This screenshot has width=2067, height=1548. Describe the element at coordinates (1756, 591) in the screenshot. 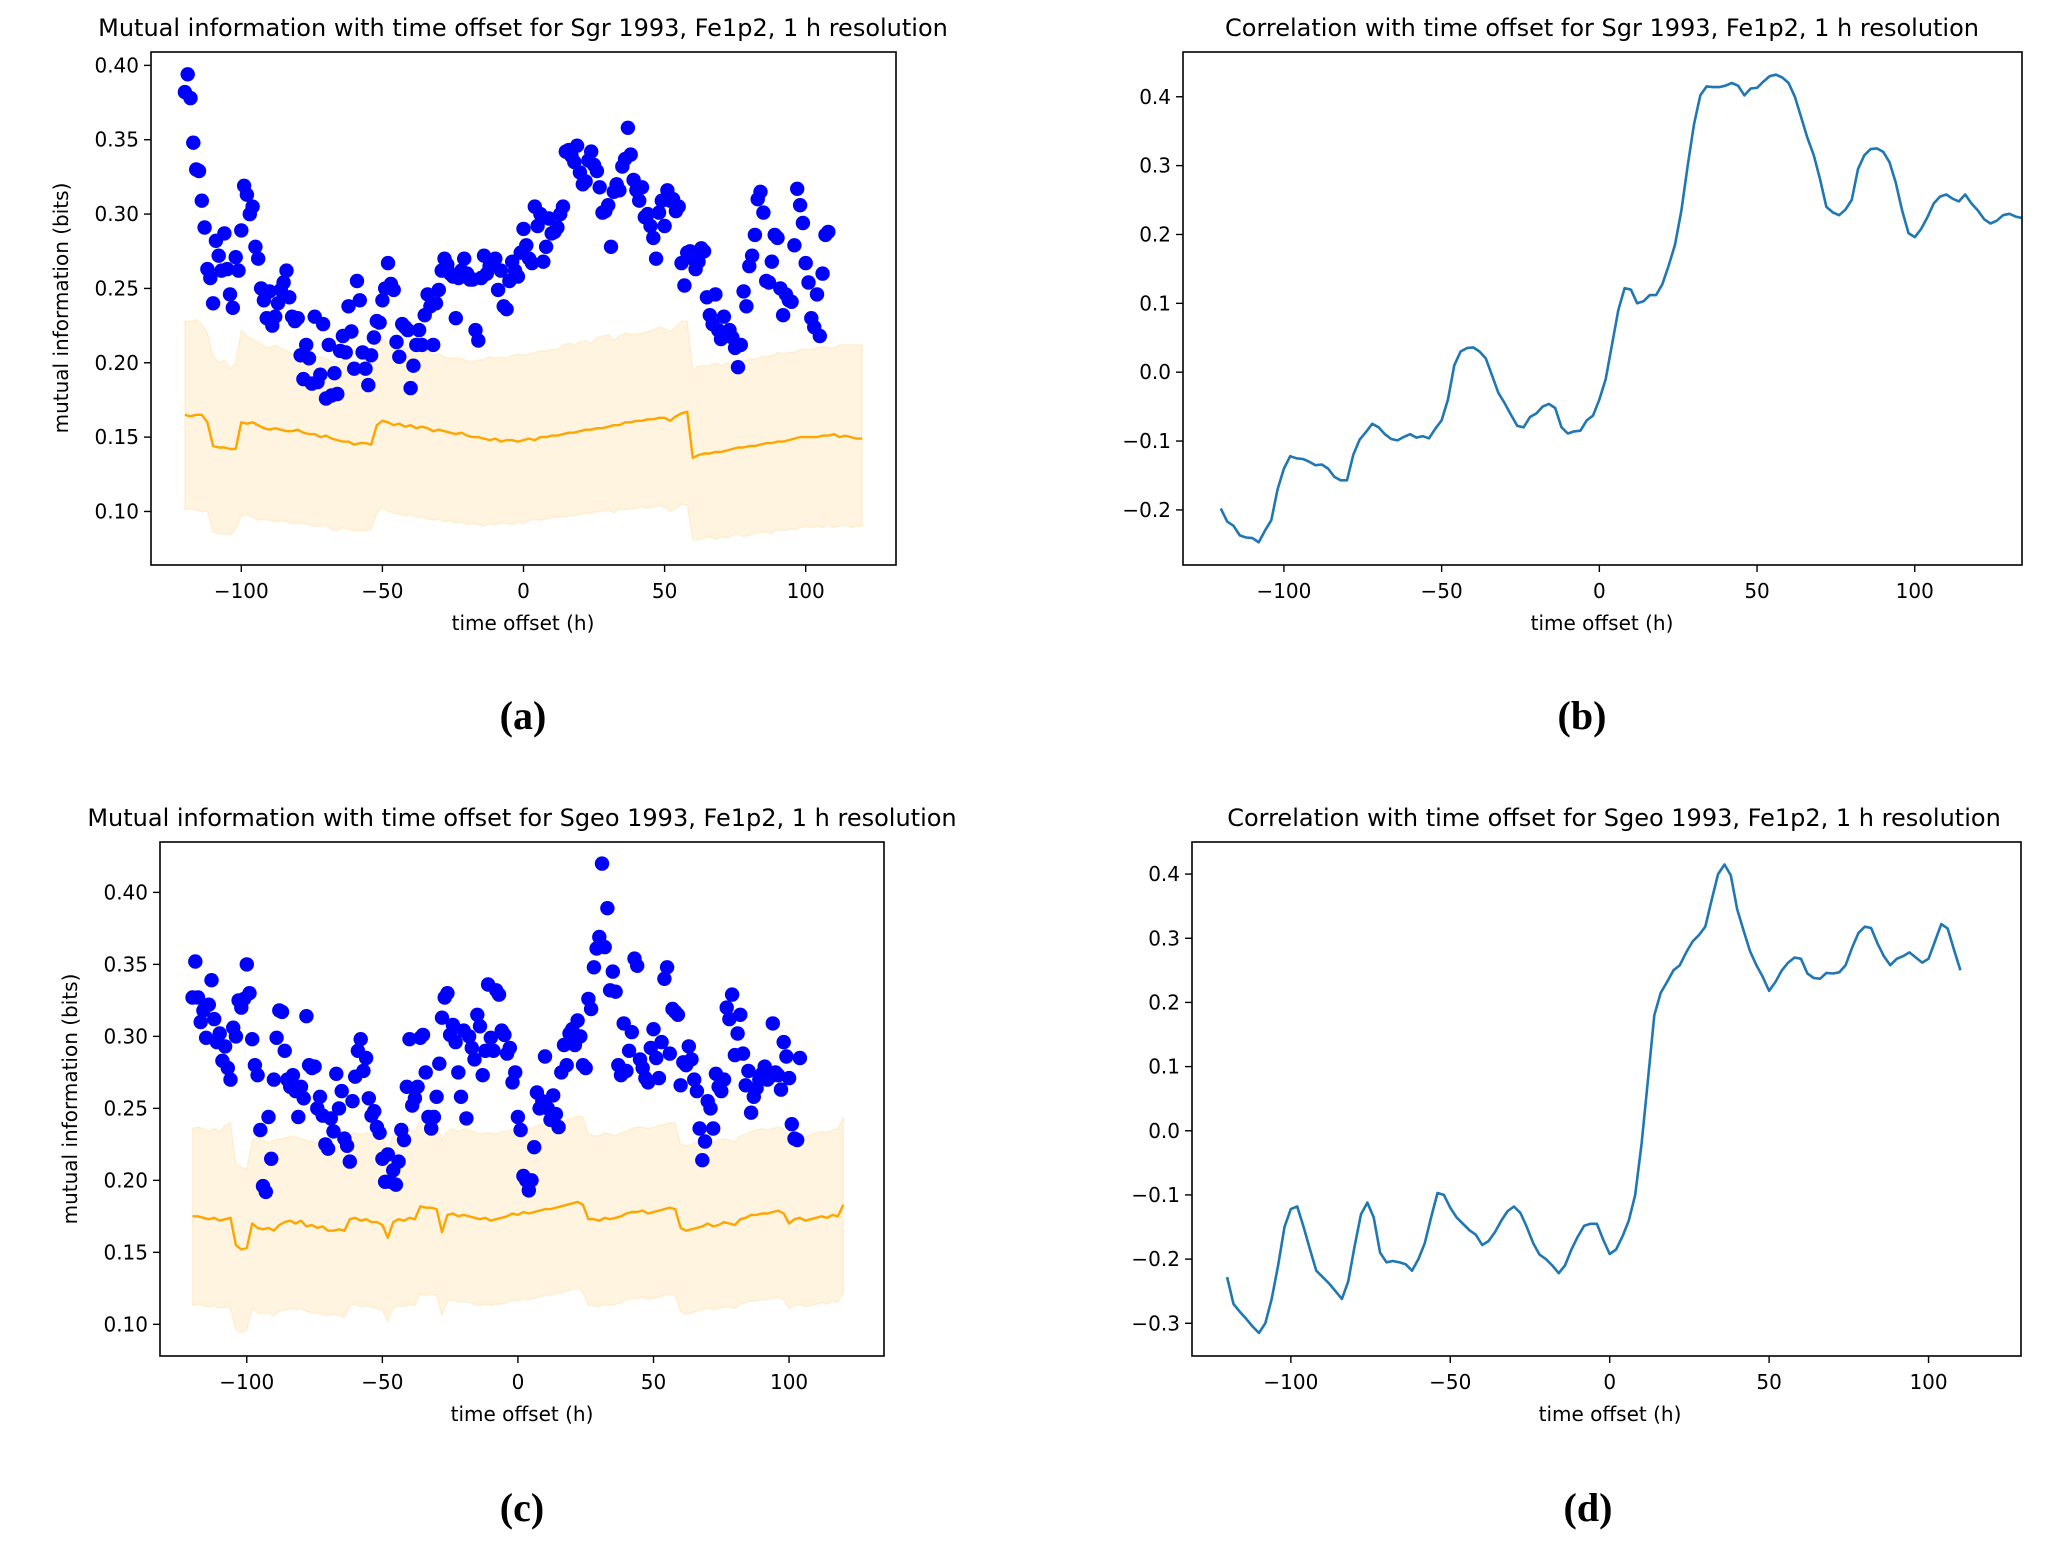

I see `x-tick-label: 50` at that location.